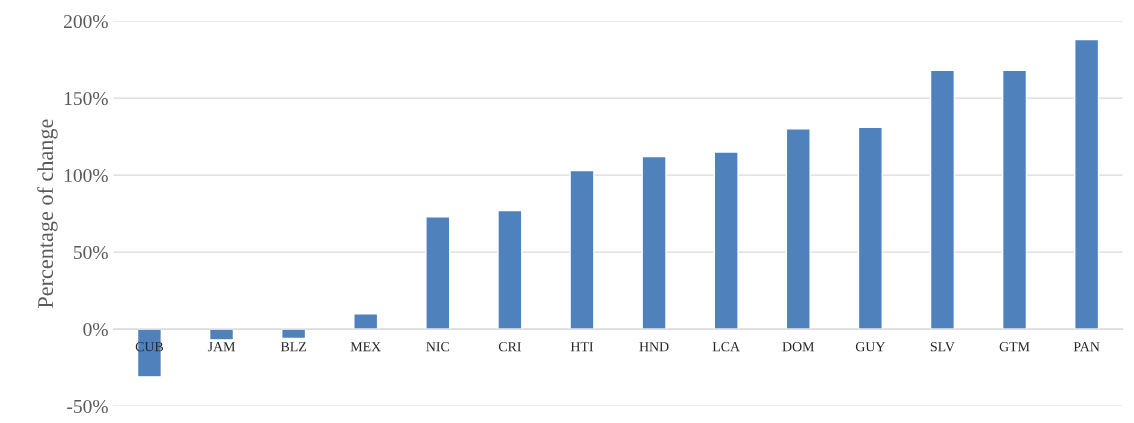 This screenshot has width=1134, height=423. I want to click on y-tick-label: 50%, so click(91, 252).